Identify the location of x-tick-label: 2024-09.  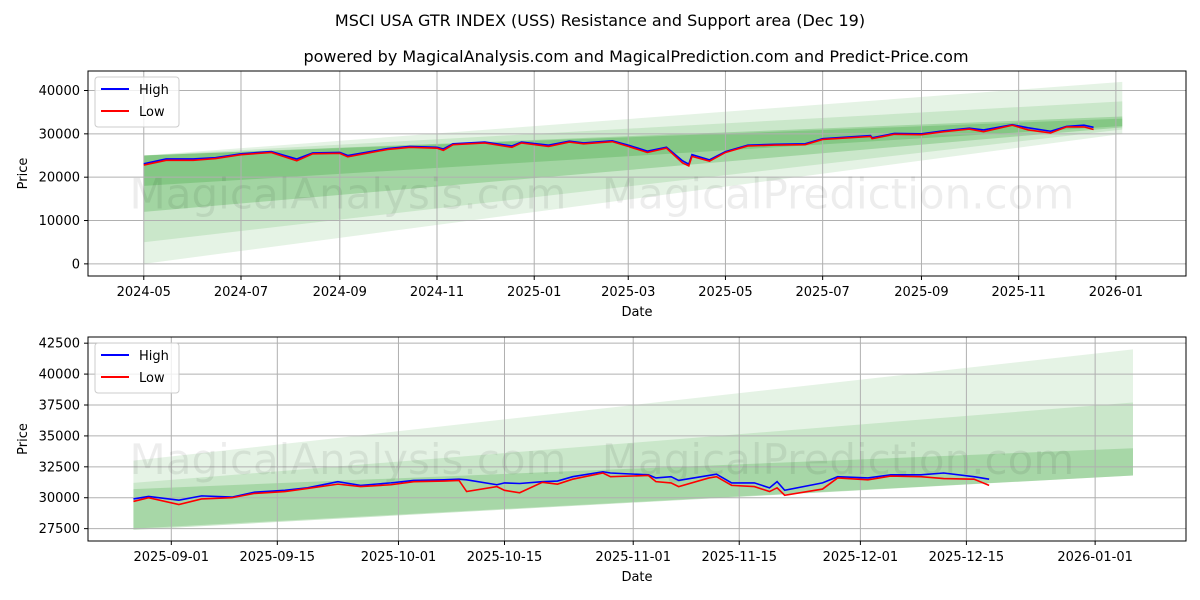
(340, 292).